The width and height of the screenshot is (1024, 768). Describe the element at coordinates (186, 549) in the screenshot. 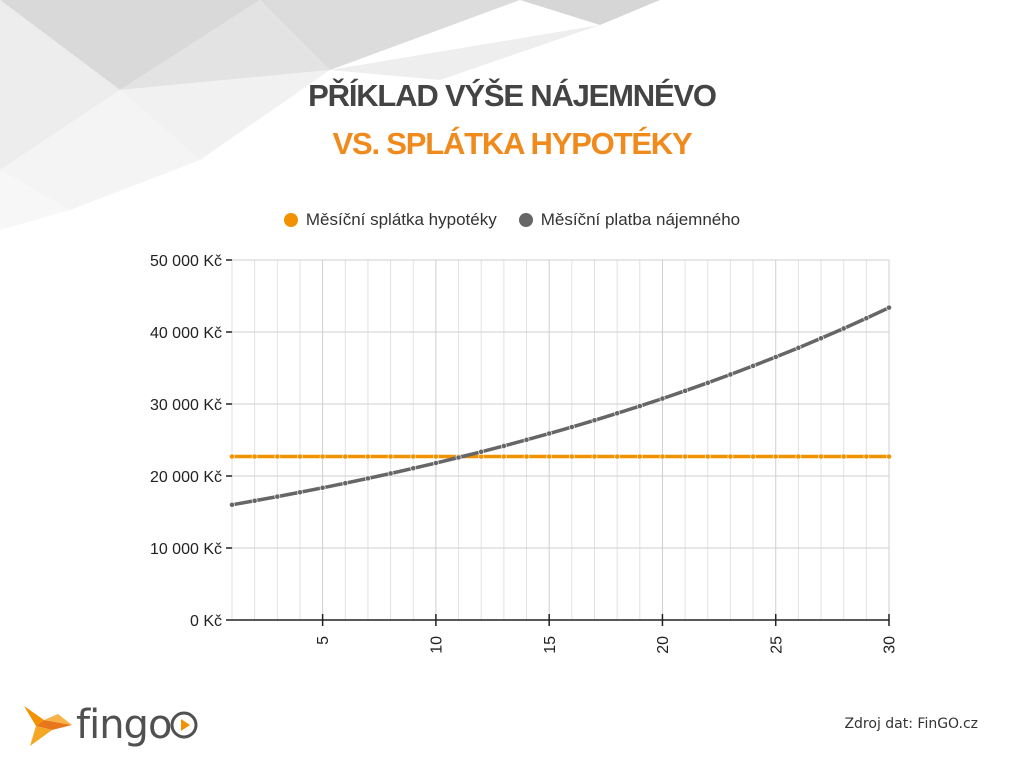

I see `y-tick-label: 10 000 Kč` at that location.